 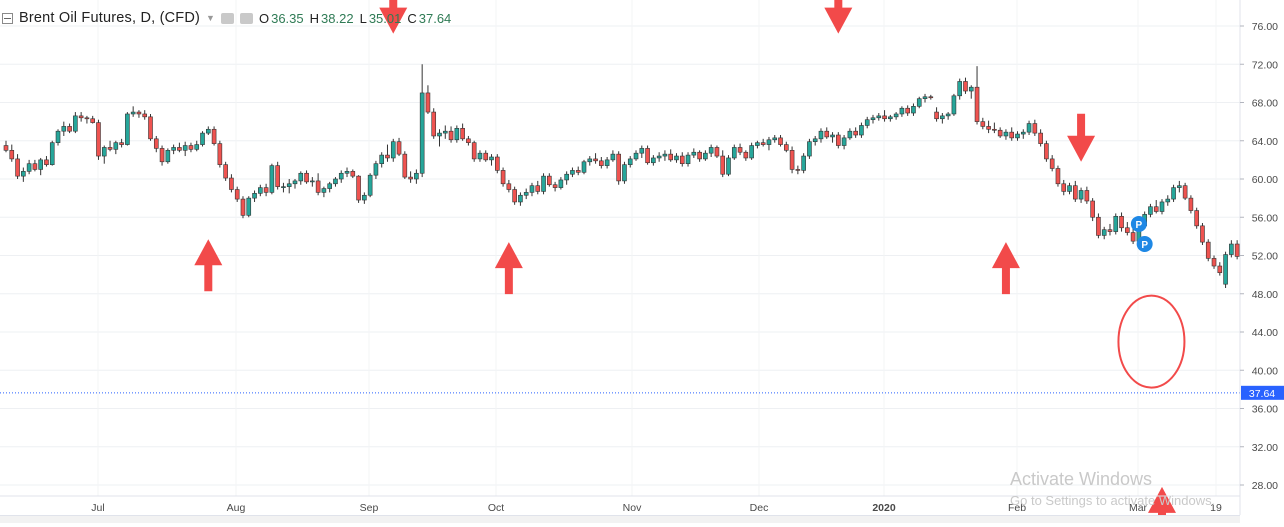 I want to click on price-tick-label: 44.00, so click(x=1265, y=333).